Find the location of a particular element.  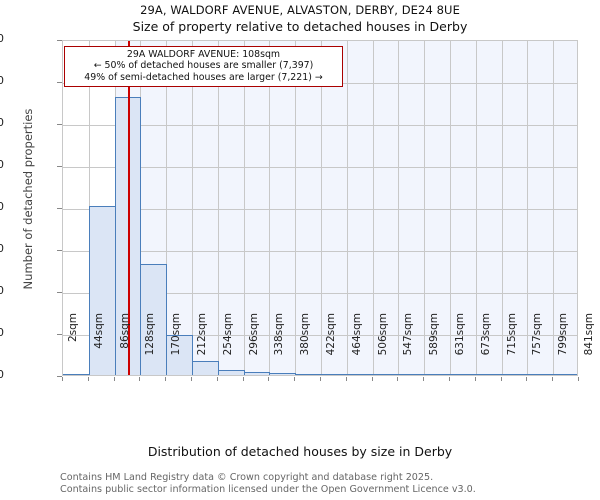

x-tick-label: 673sqm is located at coordinates (485, 334).